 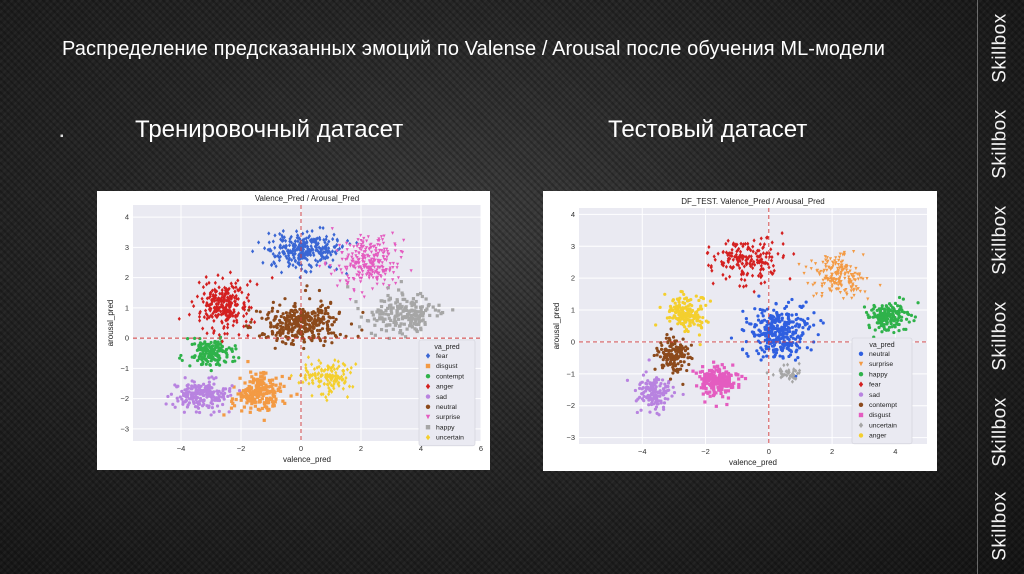 What do you see at coordinates (878, 374) in the screenshot?
I see `legend-label-happy: happy` at bounding box center [878, 374].